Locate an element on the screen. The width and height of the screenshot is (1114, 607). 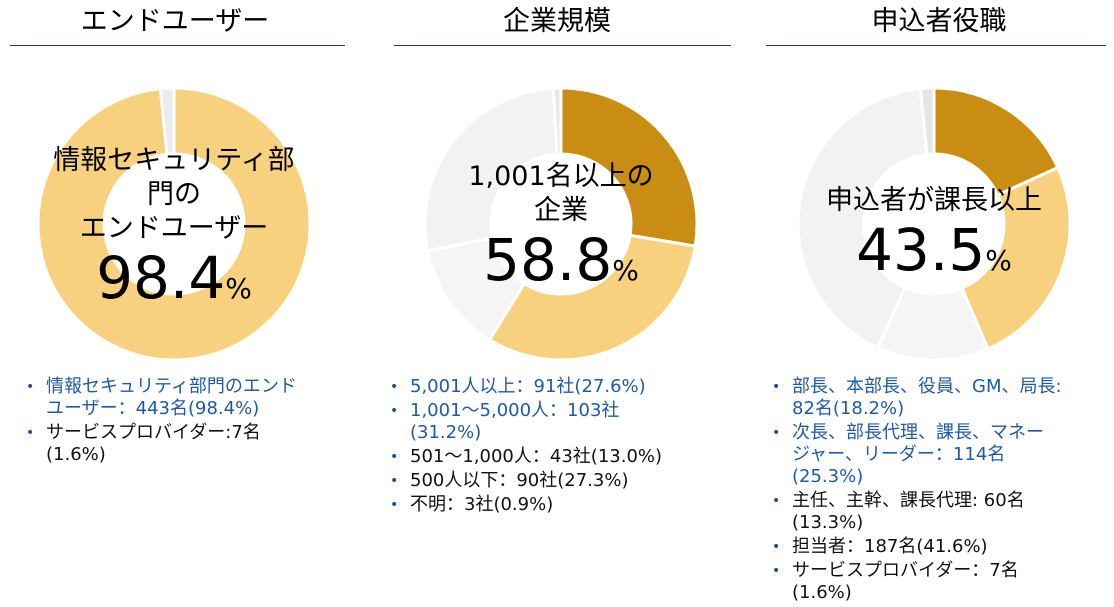
legend-item: • 501～1,000人：43社(13.0%) is located at coordinates (556, 457).